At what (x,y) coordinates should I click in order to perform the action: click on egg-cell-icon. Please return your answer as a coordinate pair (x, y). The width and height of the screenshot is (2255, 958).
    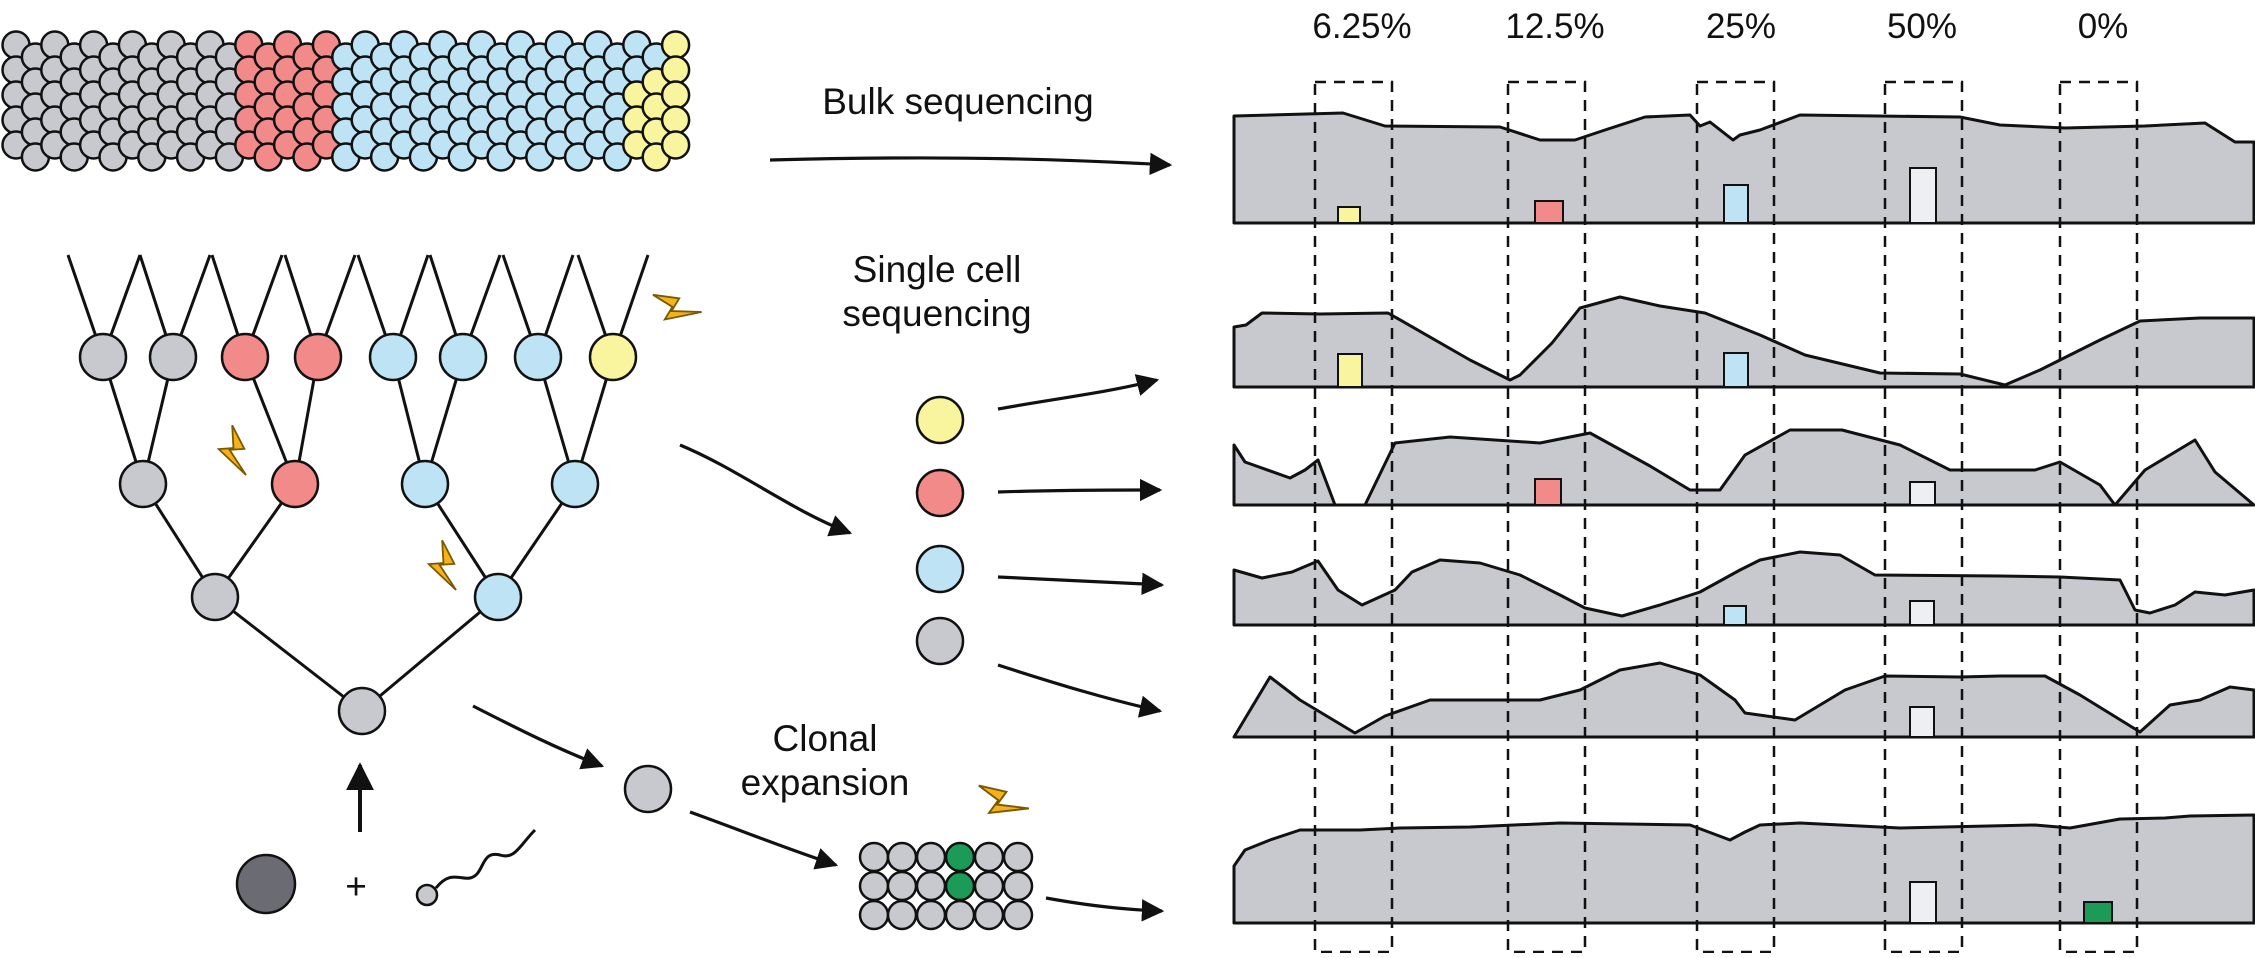
    Looking at the image, I should click on (266, 884).